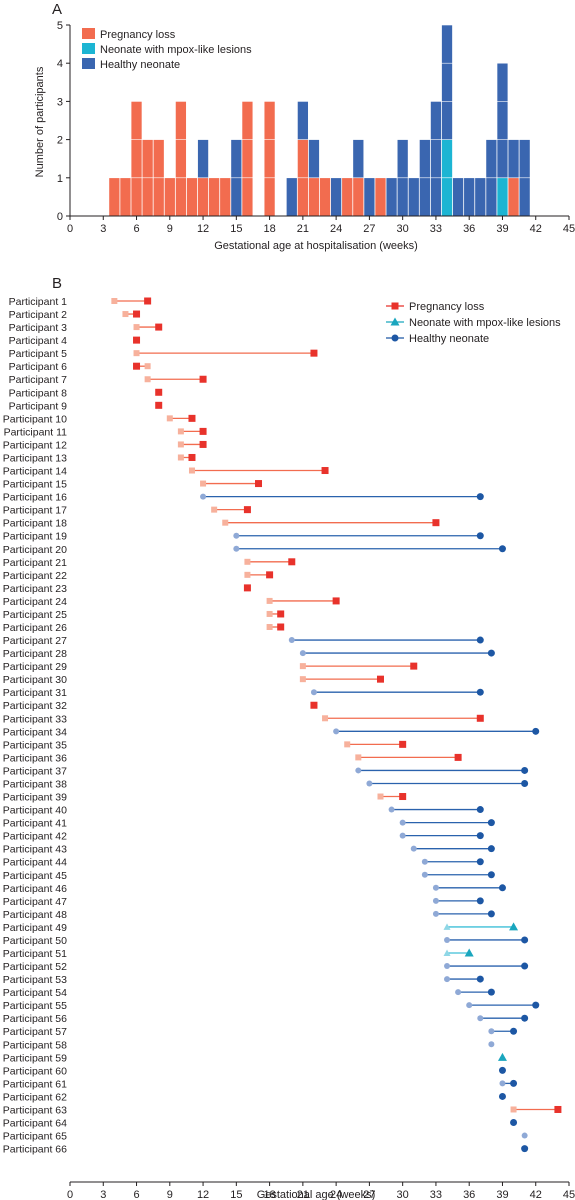 Image resolution: width=575 pixels, height=1200 pixels. Describe the element at coordinates (35, 993) in the screenshot. I see `participant-label: Participant 54` at that location.